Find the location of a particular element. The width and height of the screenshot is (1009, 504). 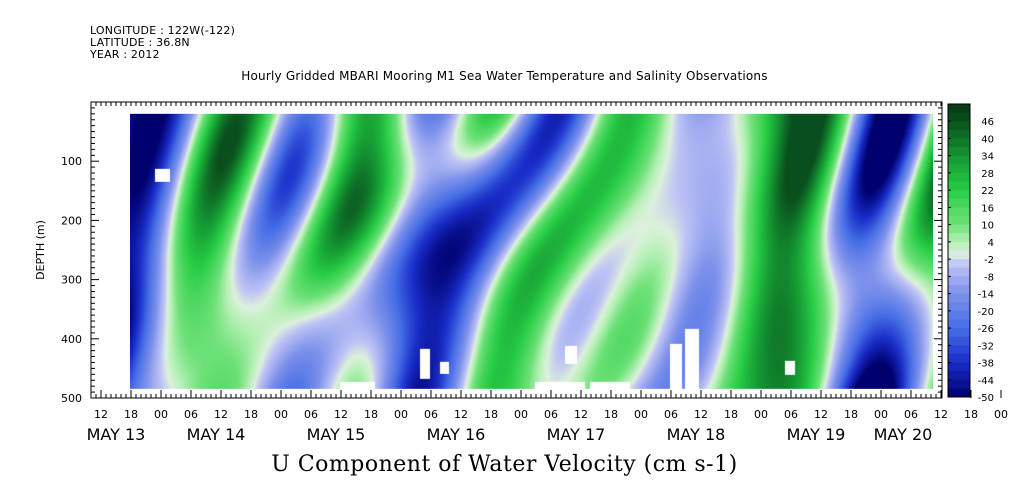

colorbar-frame is located at coordinates (959, 250).